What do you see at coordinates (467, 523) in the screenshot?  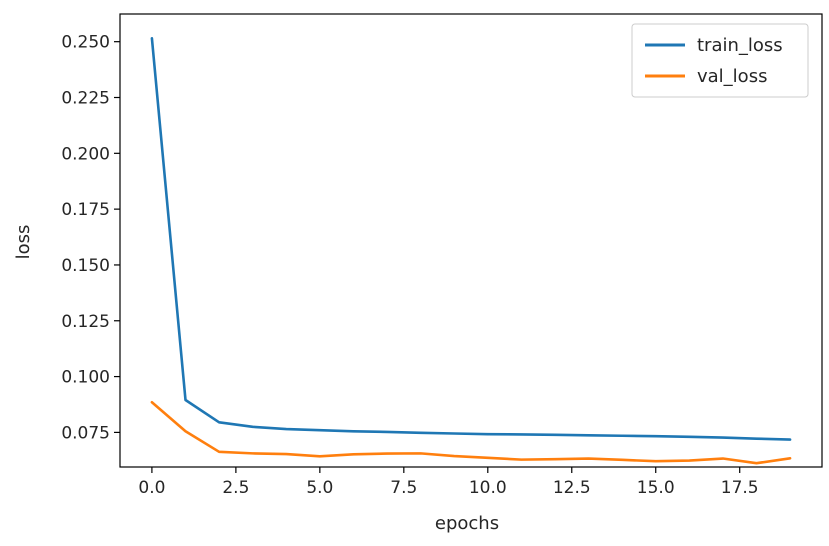 I see `x-axis-label: epochs` at bounding box center [467, 523].